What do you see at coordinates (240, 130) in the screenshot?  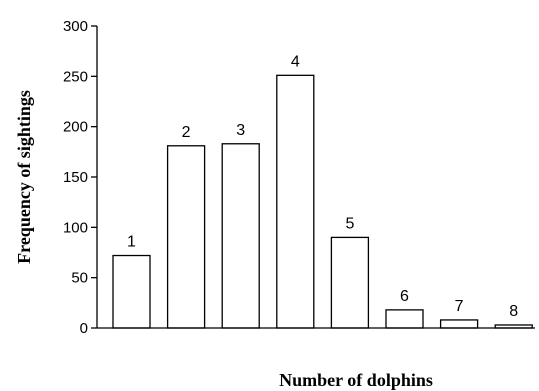 I see `bar-label-3: 3` at bounding box center [240, 130].